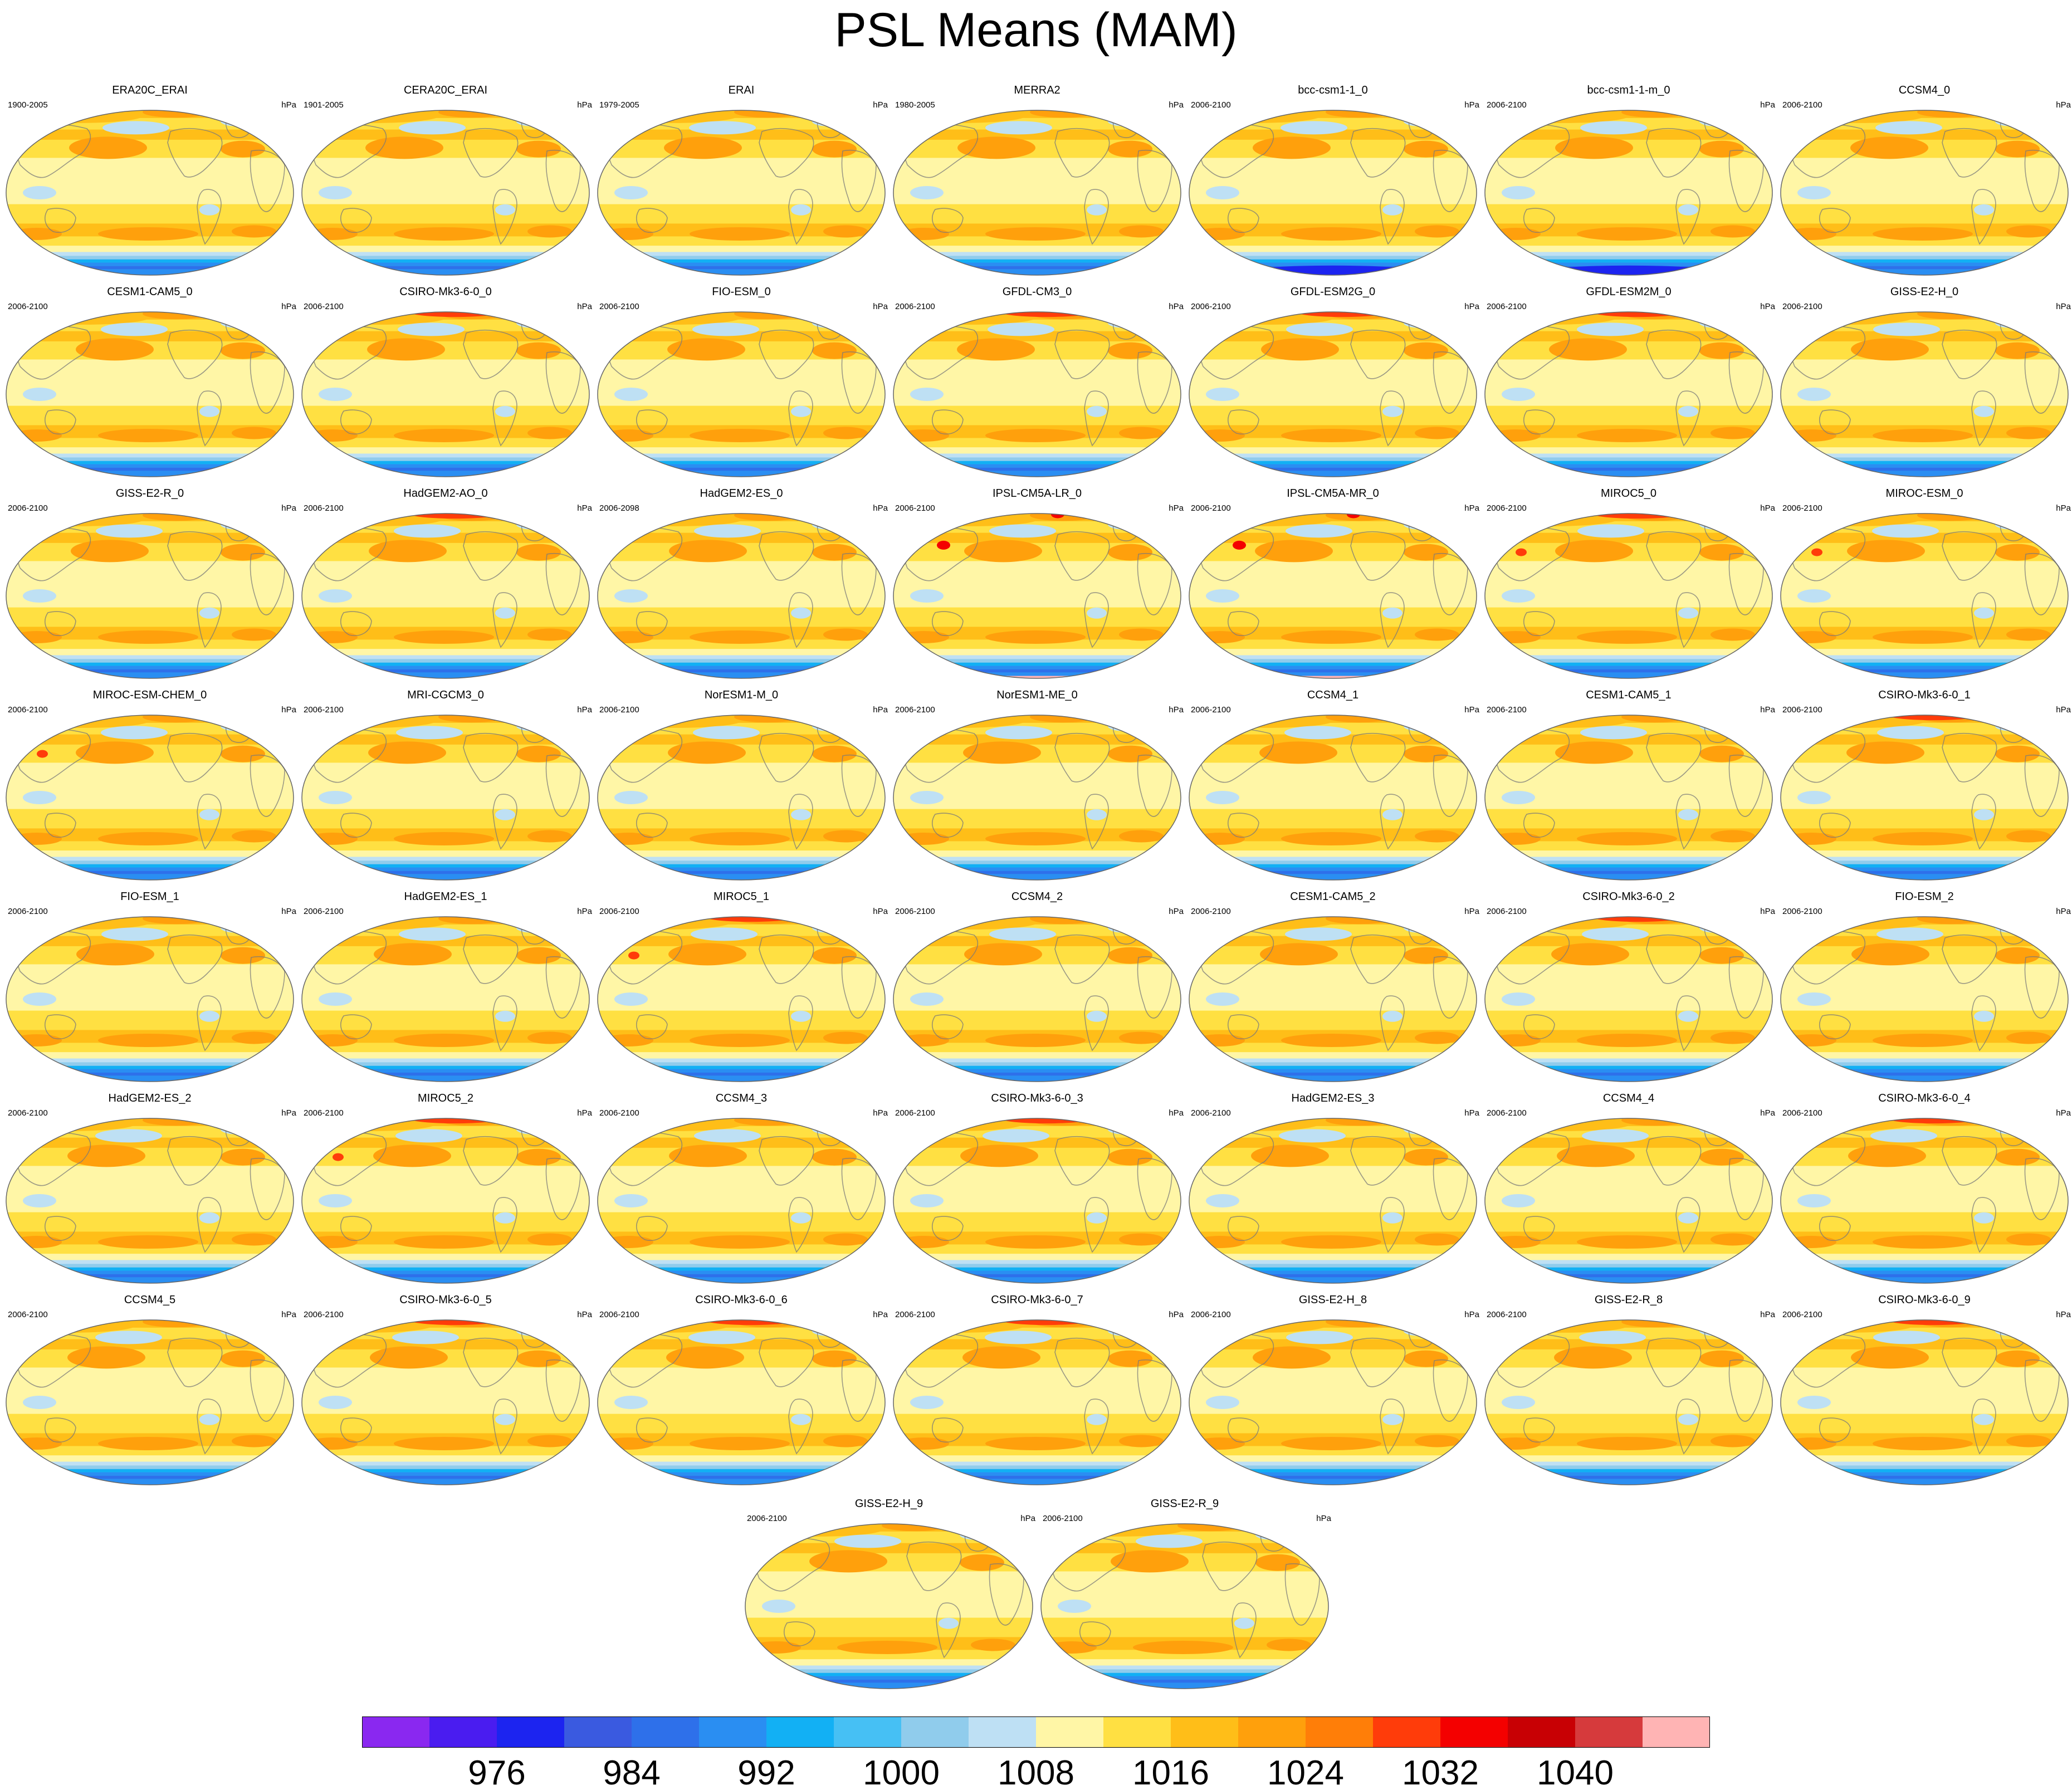 The image size is (2072, 1790). What do you see at coordinates (1332, 182) in the screenshot?
I see `map-panel: bcc-csm1-1_0 2006-2100 hPa` at bounding box center [1332, 182].